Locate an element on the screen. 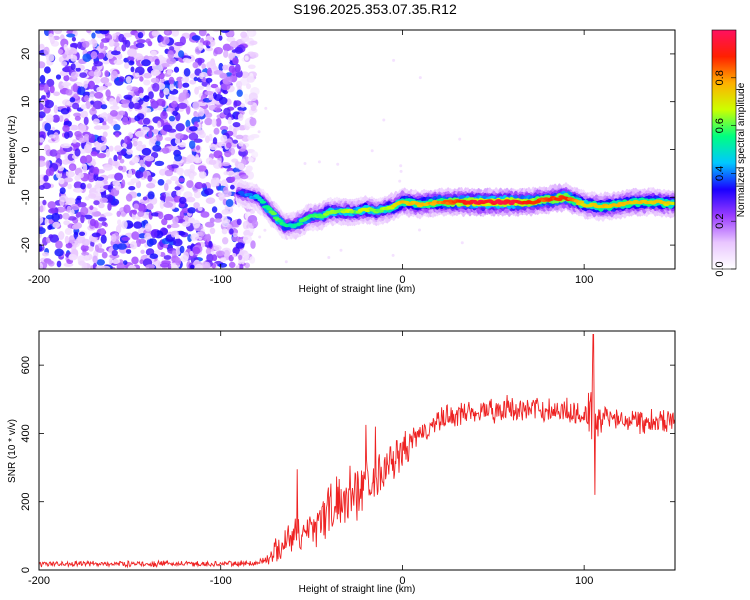 The height and width of the screenshot is (600, 750). x-tick-label: -100 is located at coordinates (221, 581).